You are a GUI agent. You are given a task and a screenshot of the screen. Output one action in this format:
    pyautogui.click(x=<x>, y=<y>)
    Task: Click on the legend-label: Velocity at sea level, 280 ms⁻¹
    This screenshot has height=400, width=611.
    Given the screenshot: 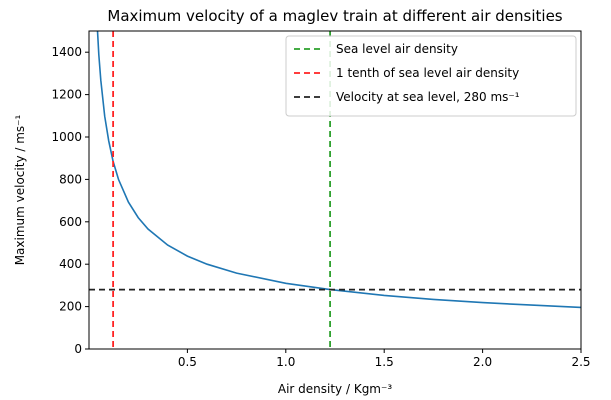 What is the action you would take?
    pyautogui.click(x=428, y=97)
    